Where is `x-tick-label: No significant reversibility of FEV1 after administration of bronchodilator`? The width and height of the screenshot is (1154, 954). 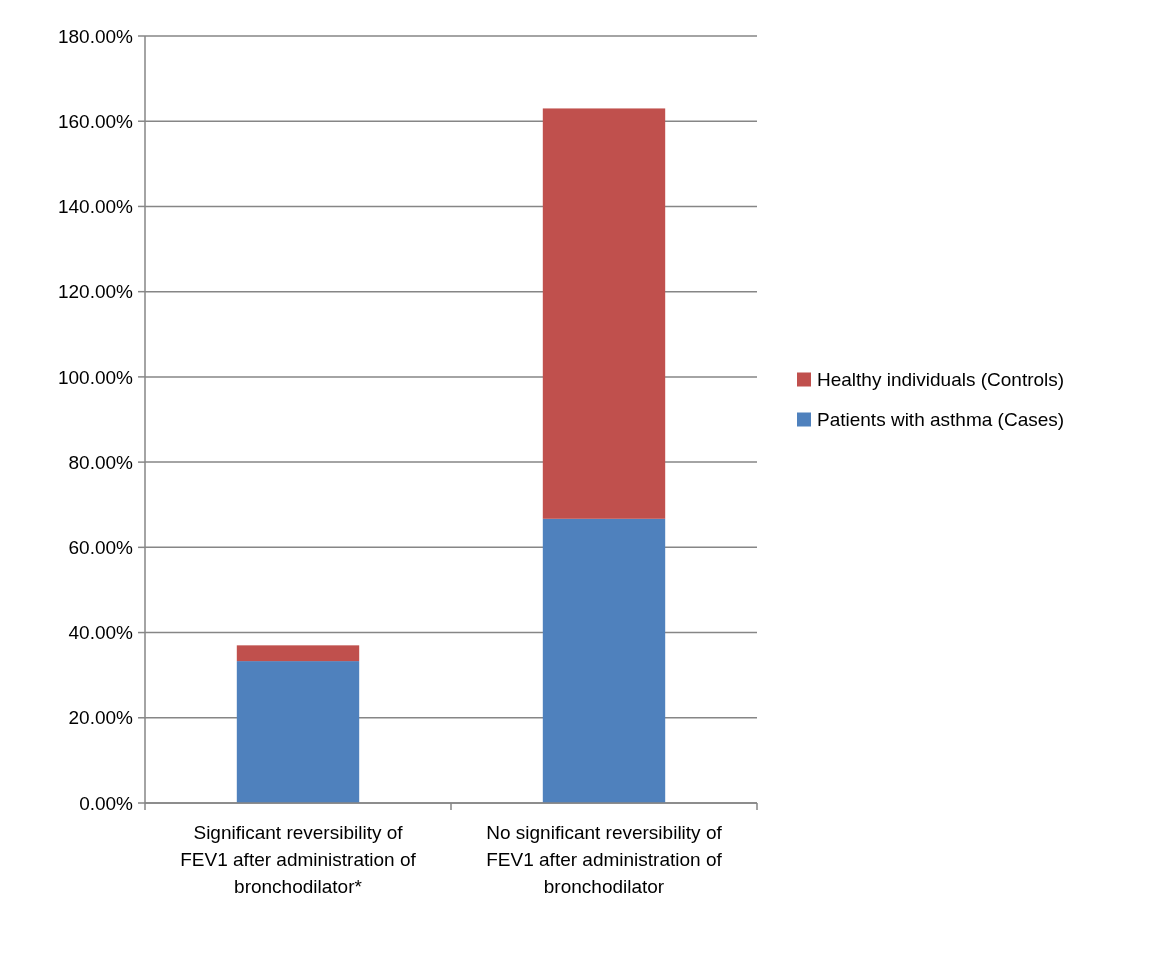
x-tick-label: No significant reversibility of FEV1 after administration of bronchodilator is located at coordinates (604, 859).